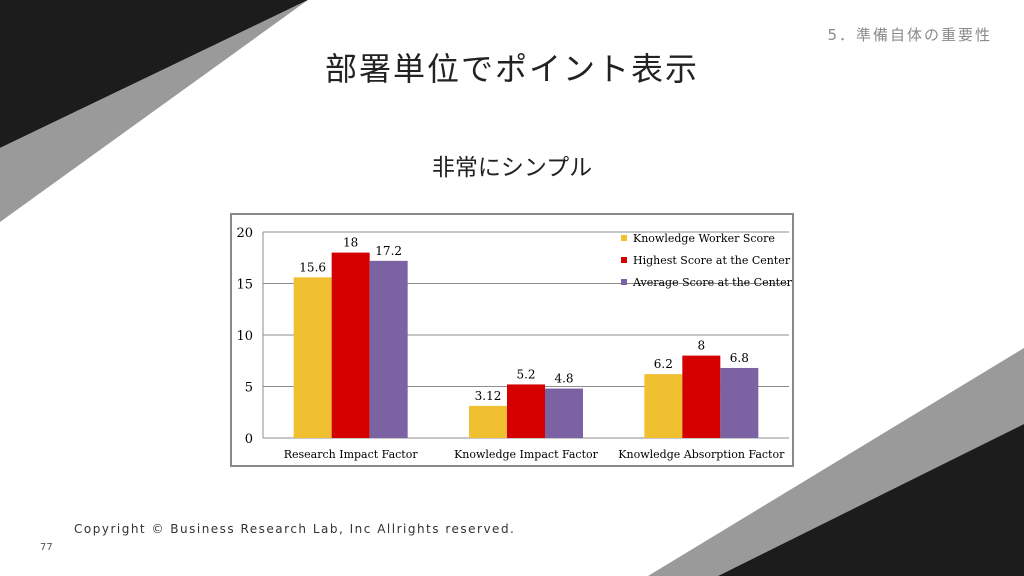  I want to click on section-label: 5．準備自体の重要性, so click(909, 35).